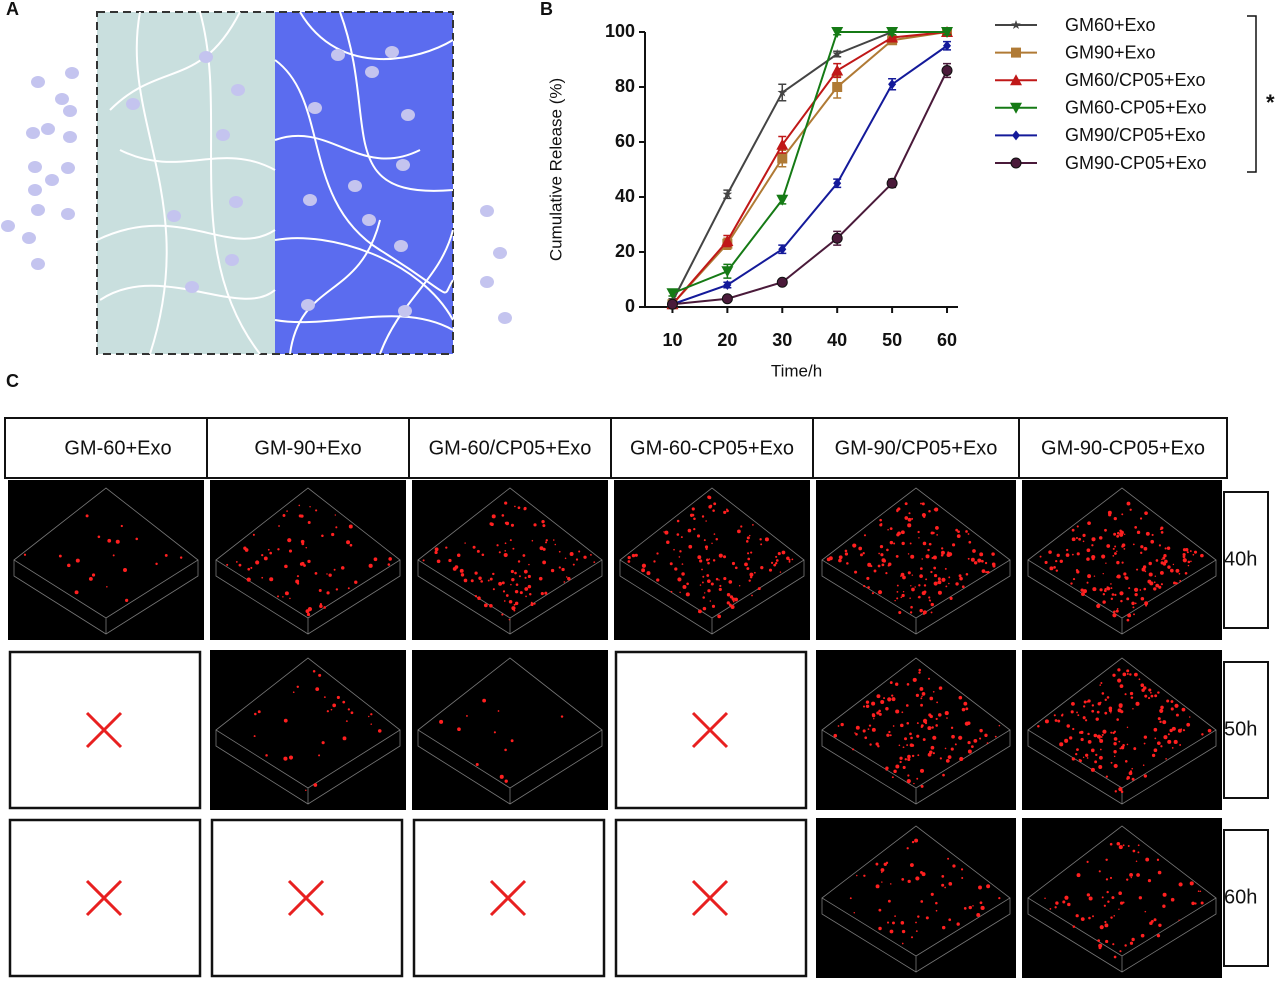 The image size is (1280, 982). What do you see at coordinates (308, 730) in the screenshot?
I see `microscopy-image` at bounding box center [308, 730].